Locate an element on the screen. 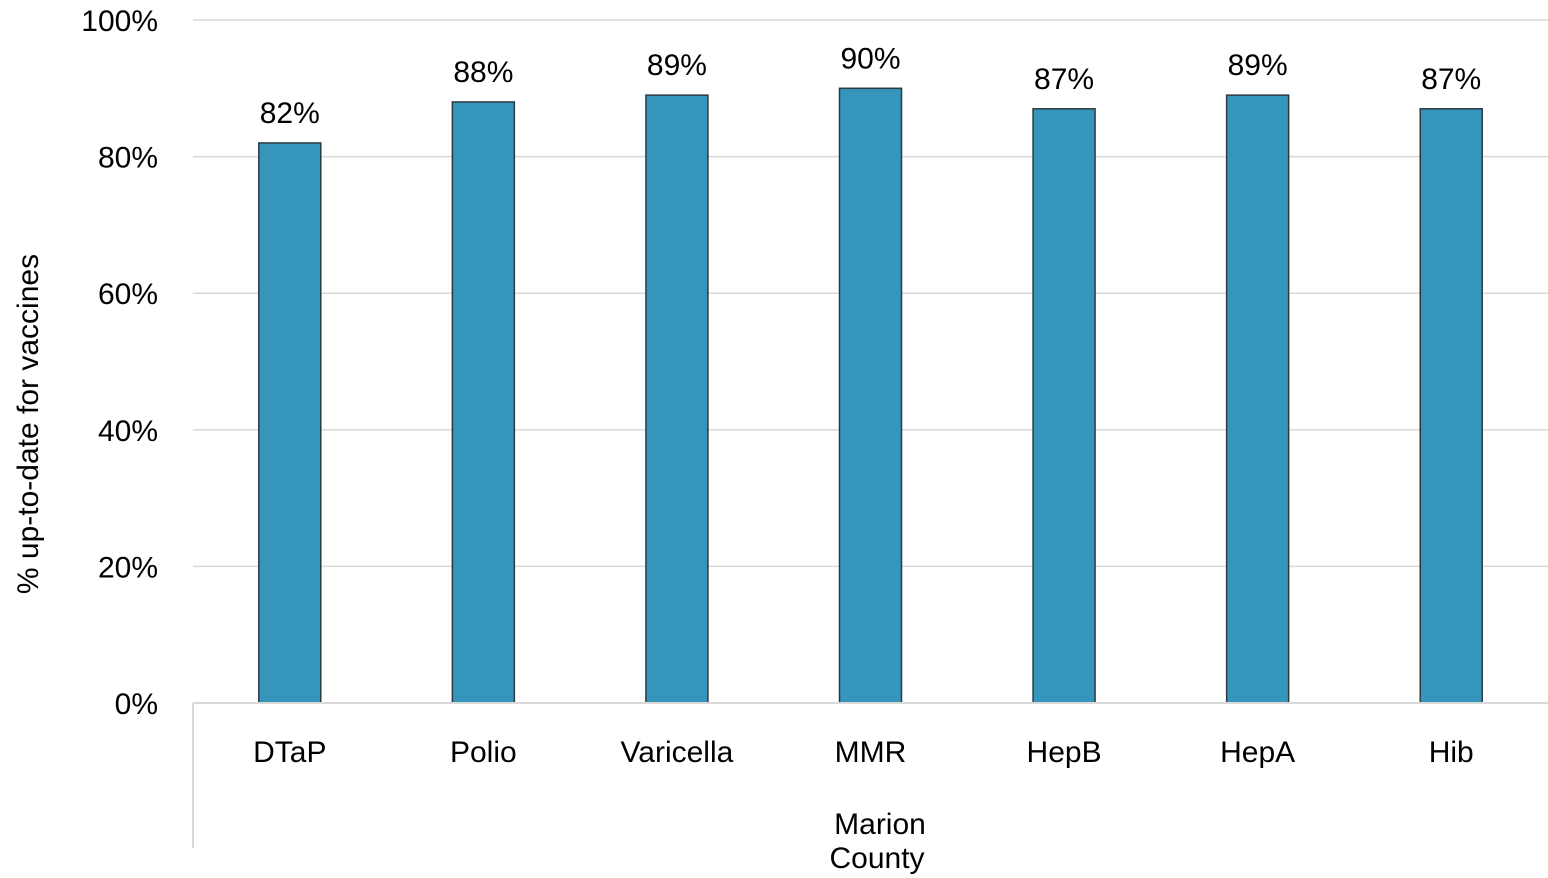  y-tick-label: 100% is located at coordinates (119, 21).